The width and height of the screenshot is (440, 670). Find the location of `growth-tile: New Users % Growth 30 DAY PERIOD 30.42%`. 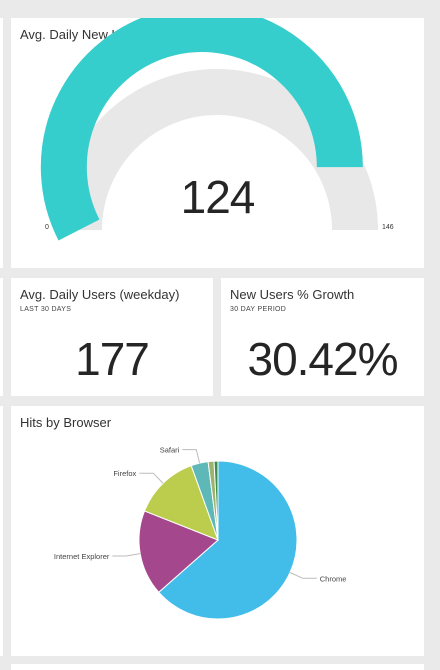

growth-tile: New Users % Growth 30 DAY PERIOD 30.42% is located at coordinates (322, 337).